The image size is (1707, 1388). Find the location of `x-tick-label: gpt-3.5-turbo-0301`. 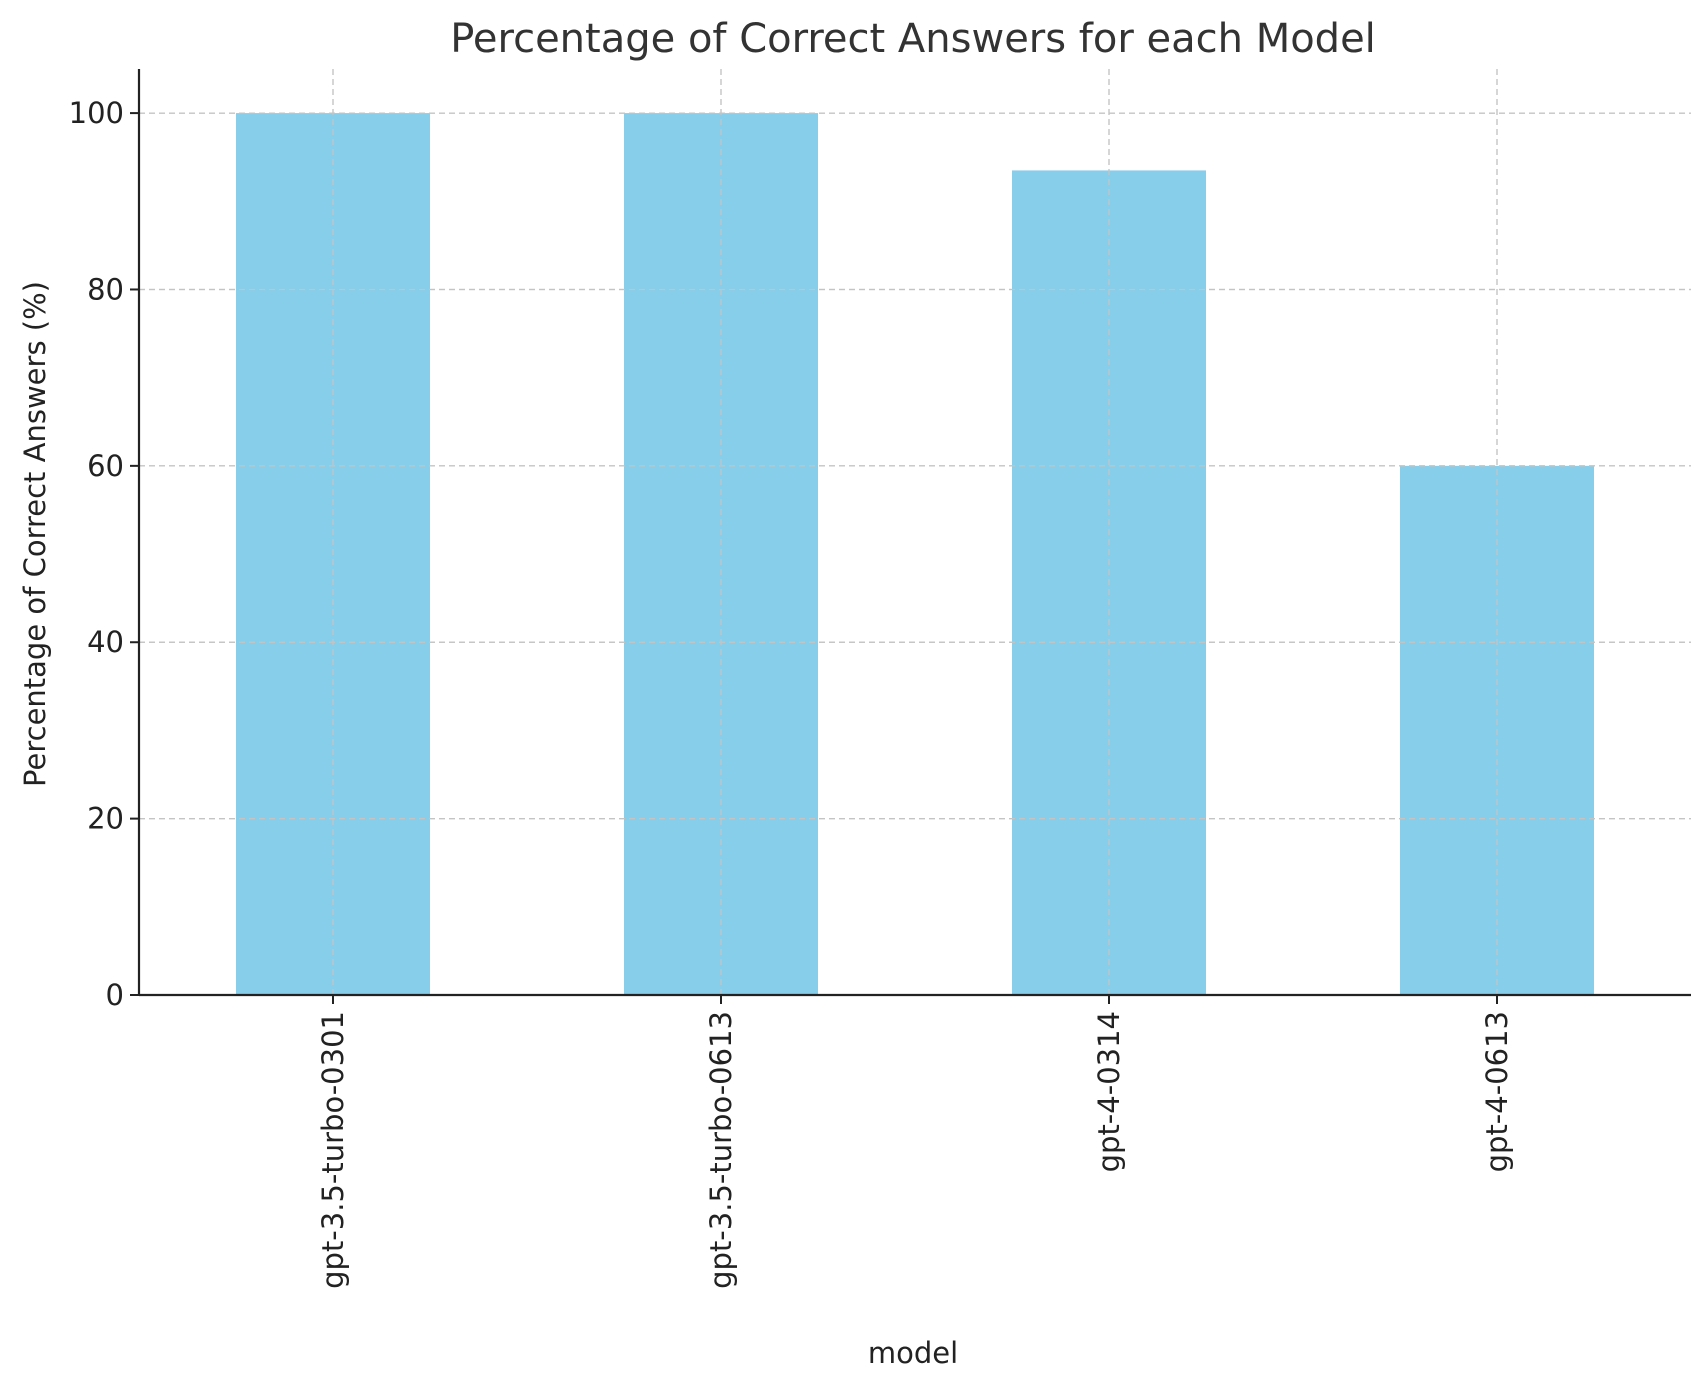

x-tick-label: gpt-3.5-turbo-0301 is located at coordinates (333, 1150).